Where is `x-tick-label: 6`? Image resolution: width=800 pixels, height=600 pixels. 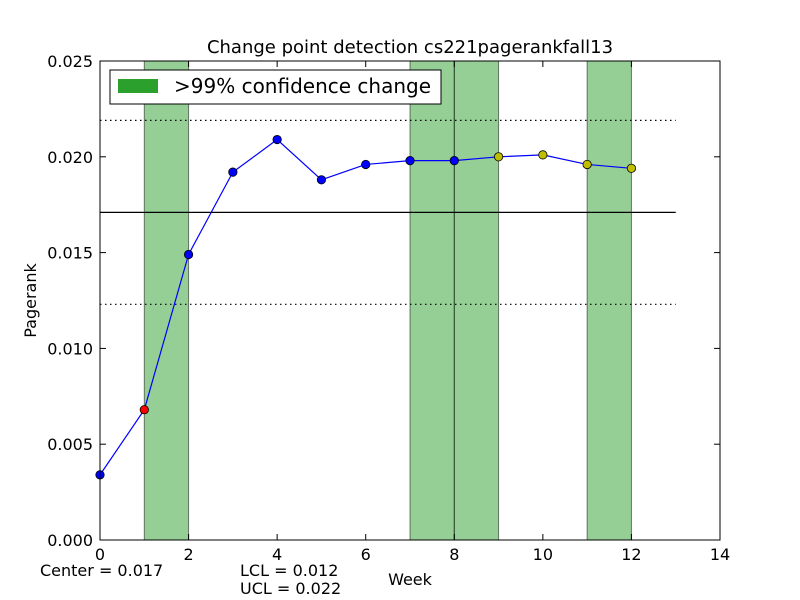
x-tick-label: 6 is located at coordinates (366, 554).